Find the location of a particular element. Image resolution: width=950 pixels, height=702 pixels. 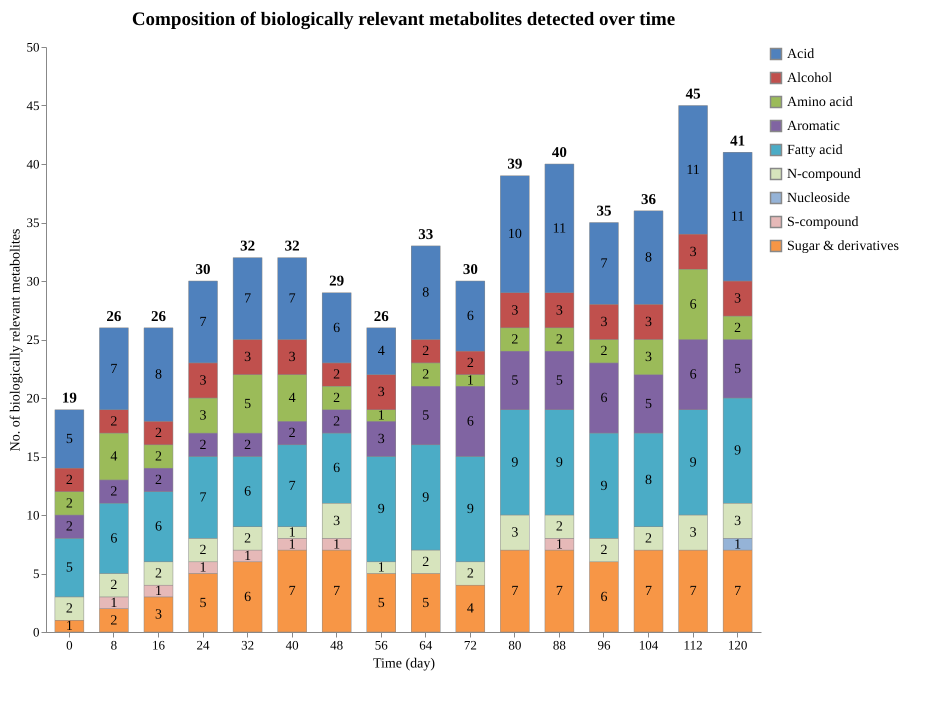

x-tick-label: 32 is located at coordinates (247, 645).